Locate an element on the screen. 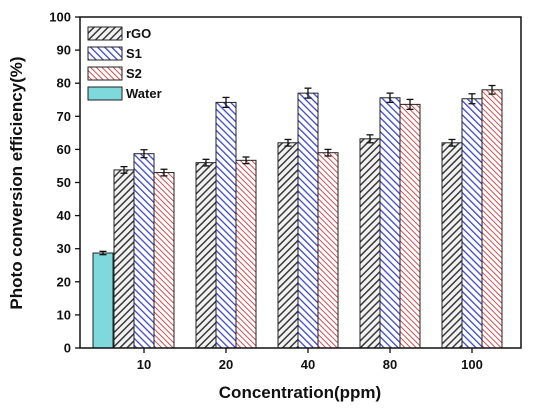  x-tick-label-40: 40 is located at coordinates (308, 364).